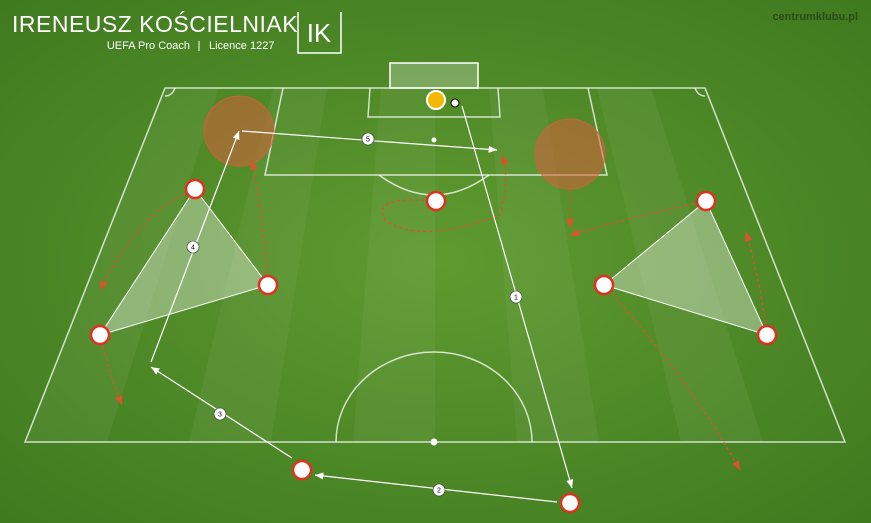 The image size is (871, 523). Describe the element at coordinates (815, 17) in the screenshot. I see `watermark: centrumklubu.pl` at that location.